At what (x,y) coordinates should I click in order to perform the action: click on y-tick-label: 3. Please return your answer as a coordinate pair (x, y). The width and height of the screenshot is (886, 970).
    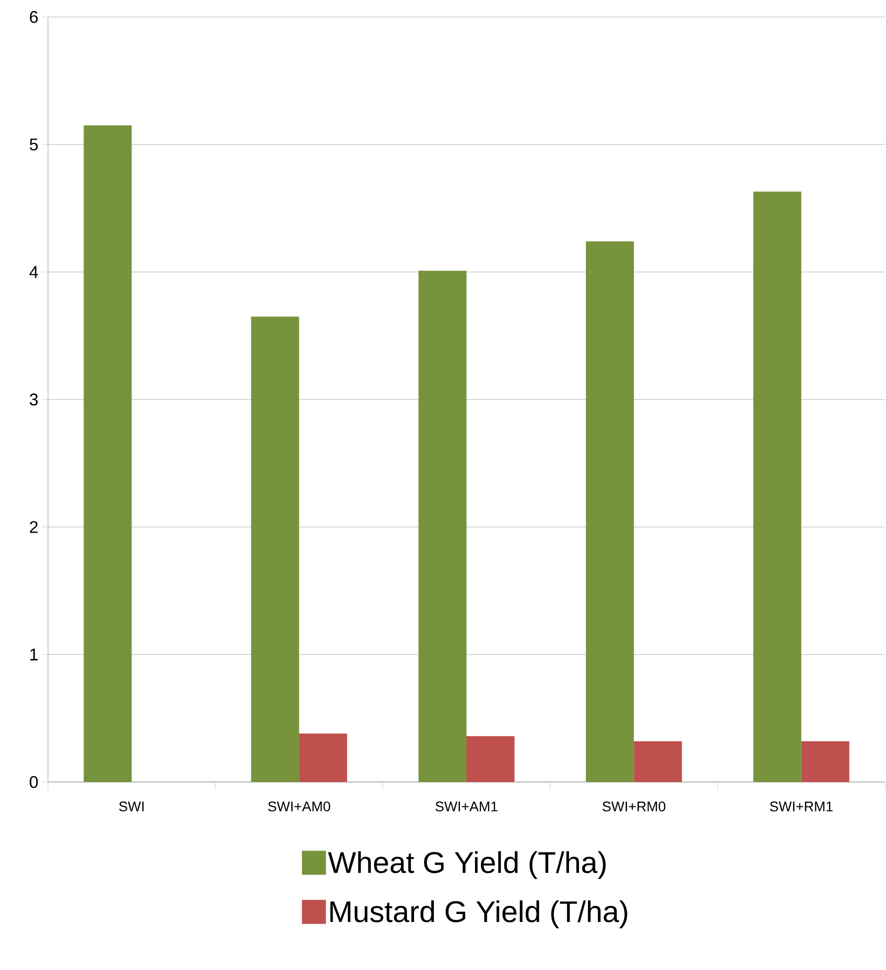
    Looking at the image, I should click on (34, 399).